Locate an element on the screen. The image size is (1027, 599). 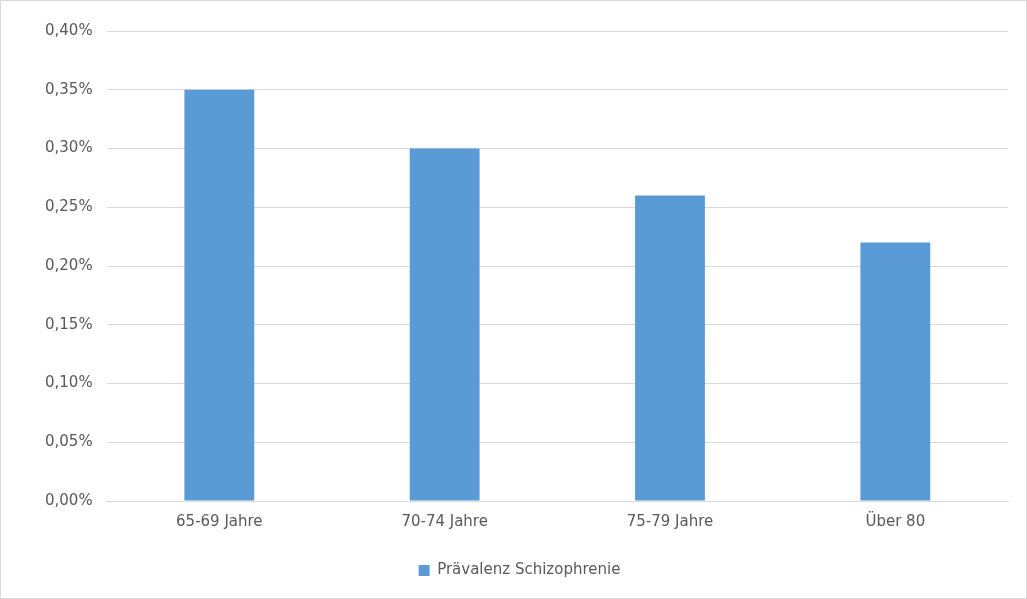
y-tick-label: 0,05% is located at coordinates (69, 441).